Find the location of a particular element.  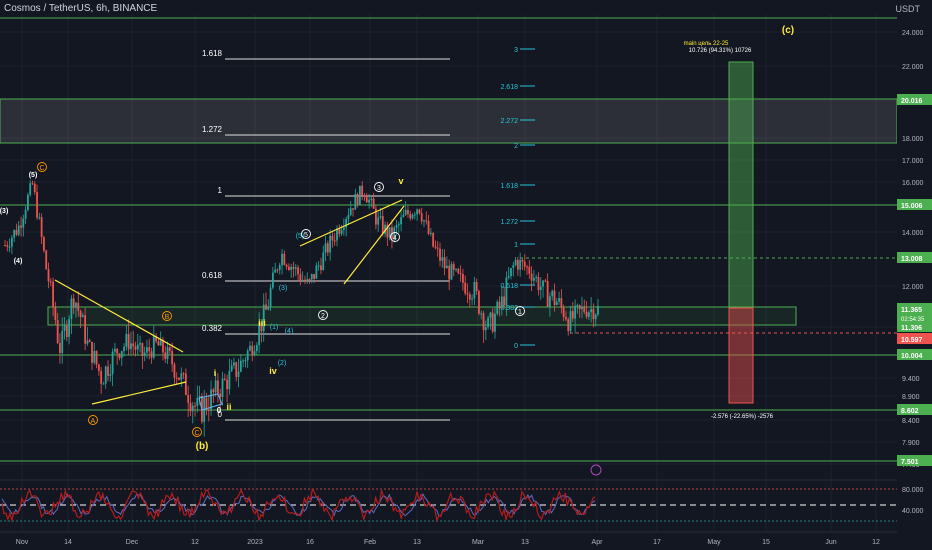

x-tick-label: 16 is located at coordinates (310, 542).